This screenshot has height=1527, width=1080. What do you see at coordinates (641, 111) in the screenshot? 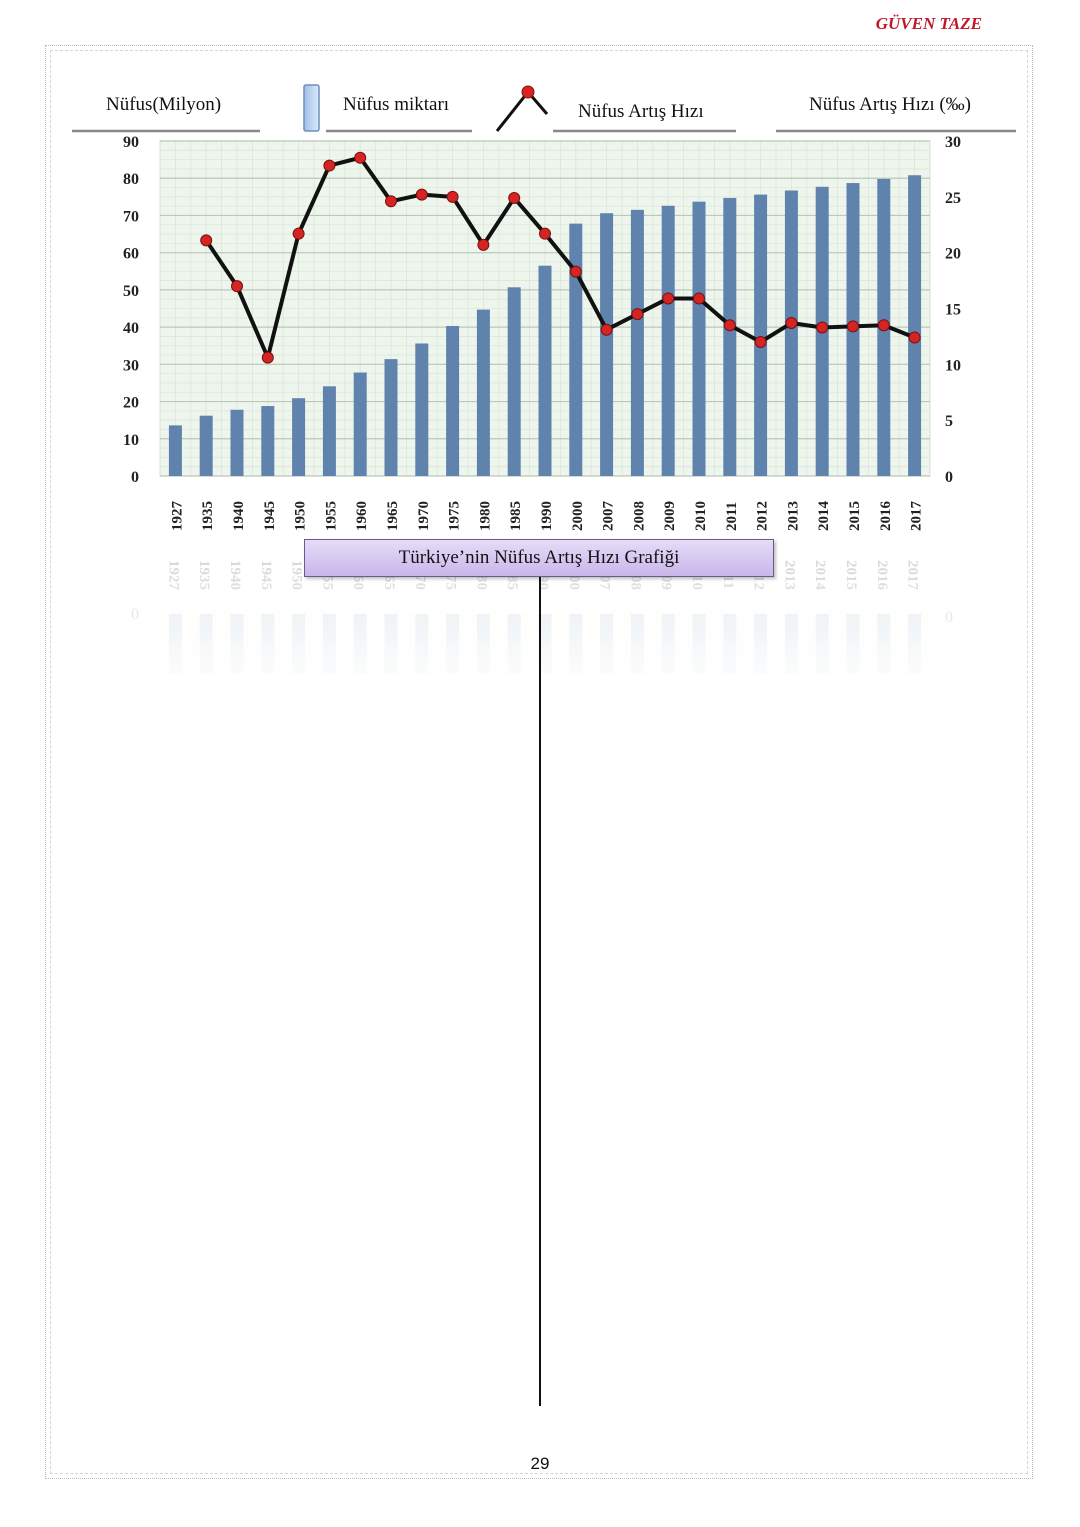
I see `line-legend-label: Nüfus Artış Hızı` at bounding box center [641, 111].